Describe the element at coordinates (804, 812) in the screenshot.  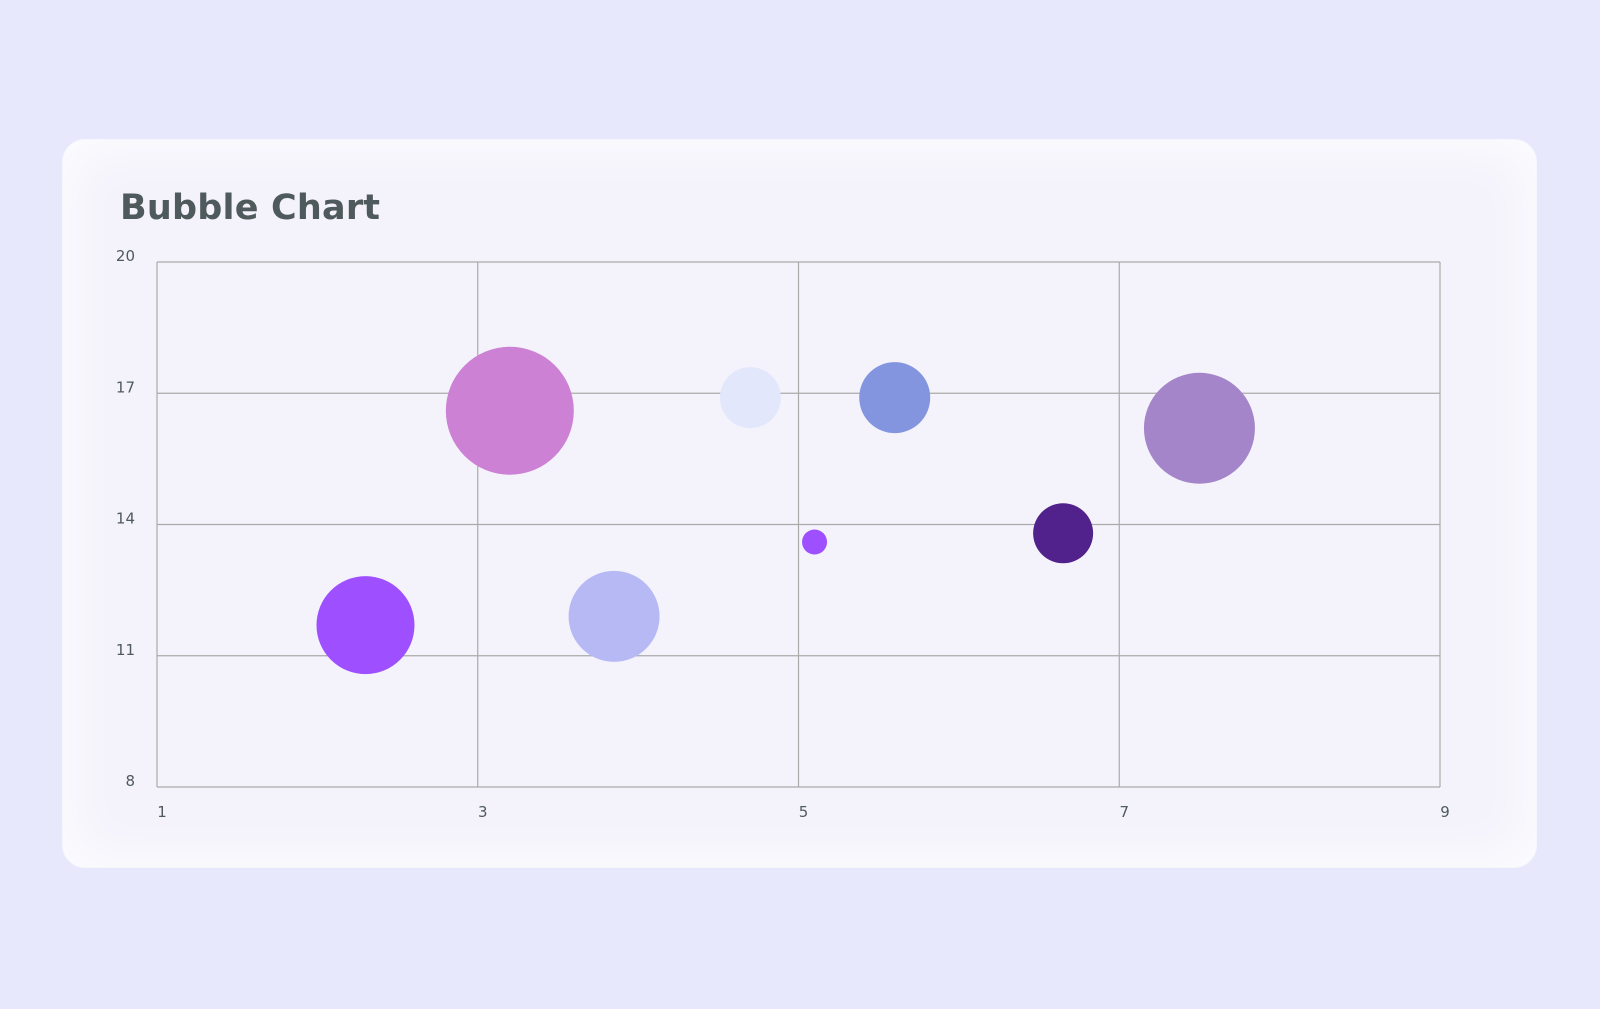
I see `x-tick-label: 5` at that location.